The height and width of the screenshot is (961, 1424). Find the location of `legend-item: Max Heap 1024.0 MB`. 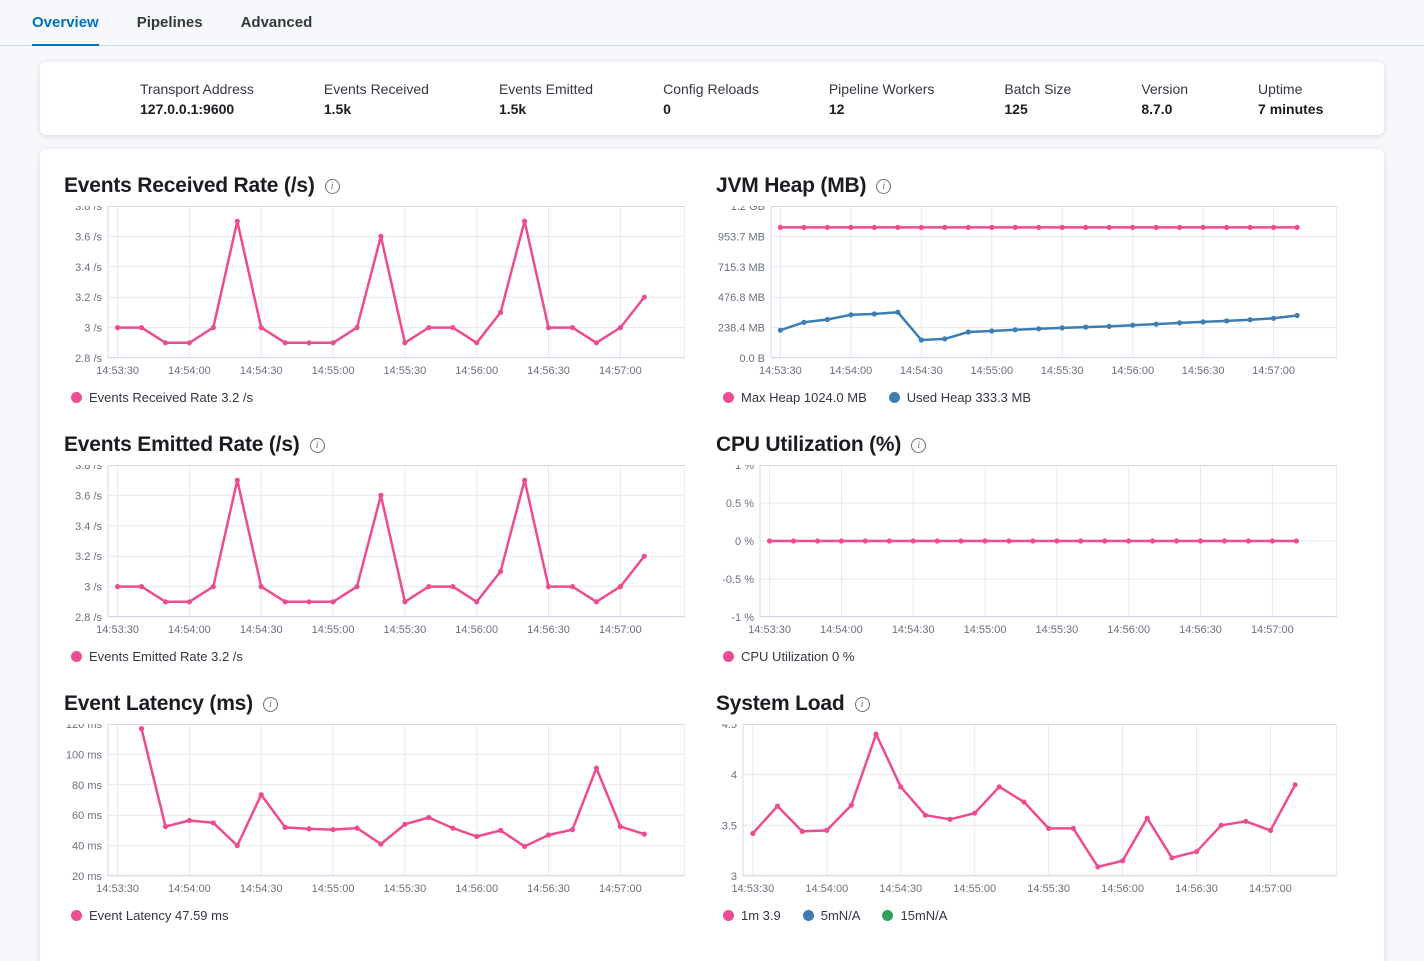

legend-item: Max Heap 1024.0 MB is located at coordinates (795, 397).